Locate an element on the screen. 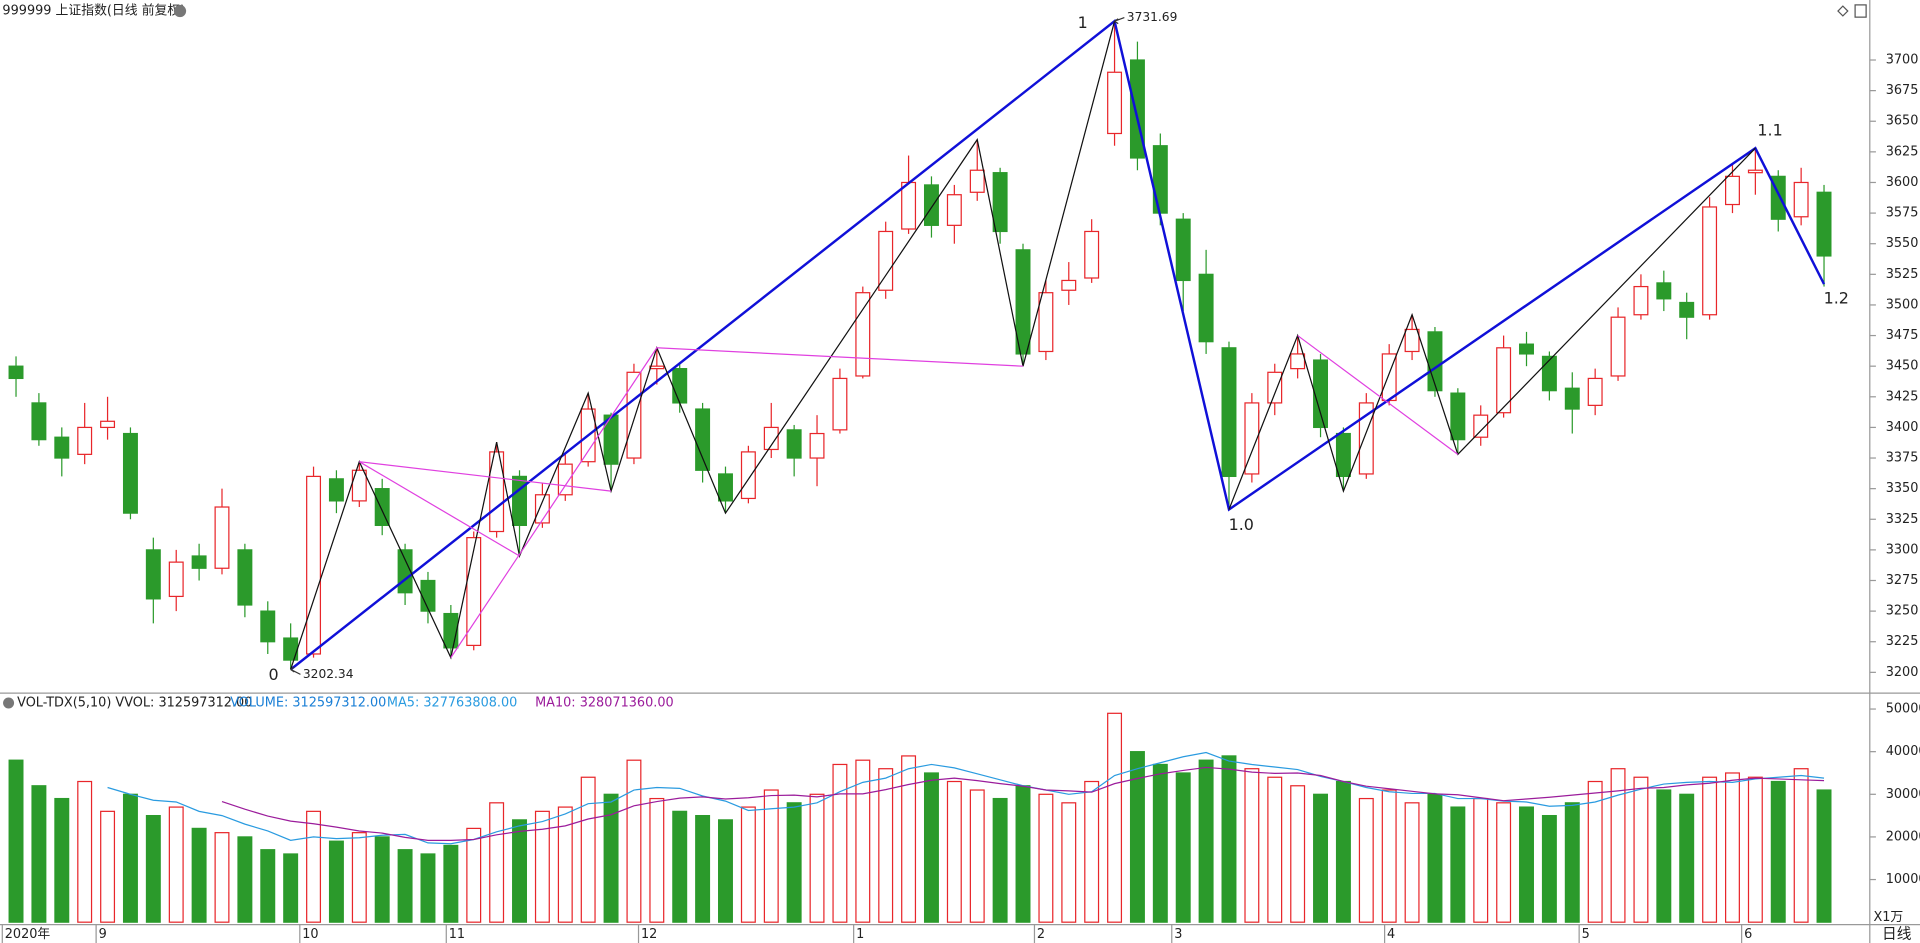 The height and width of the screenshot is (943, 1920). x-tick-label: 12 is located at coordinates (649, 934).